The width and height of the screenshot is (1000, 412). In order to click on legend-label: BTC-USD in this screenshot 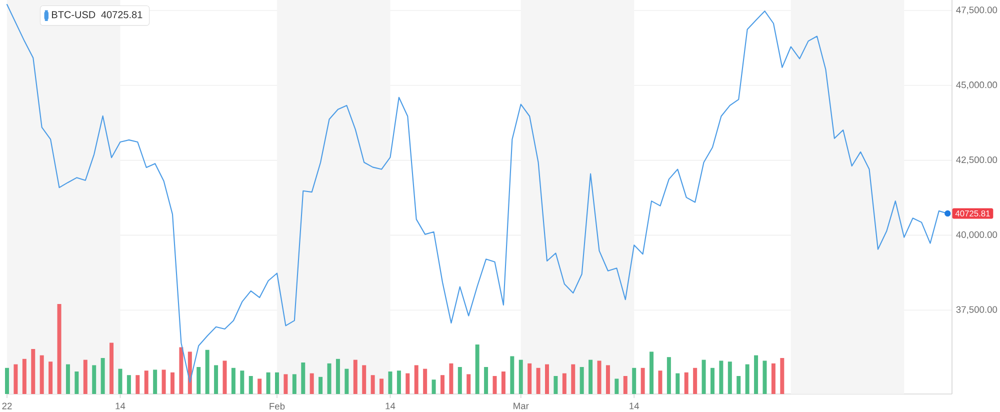, I will do `click(74, 14)`.